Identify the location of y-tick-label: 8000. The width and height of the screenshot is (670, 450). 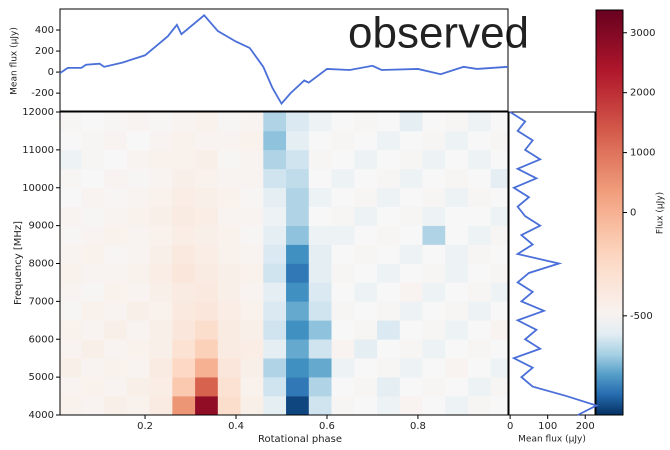
(41, 264).